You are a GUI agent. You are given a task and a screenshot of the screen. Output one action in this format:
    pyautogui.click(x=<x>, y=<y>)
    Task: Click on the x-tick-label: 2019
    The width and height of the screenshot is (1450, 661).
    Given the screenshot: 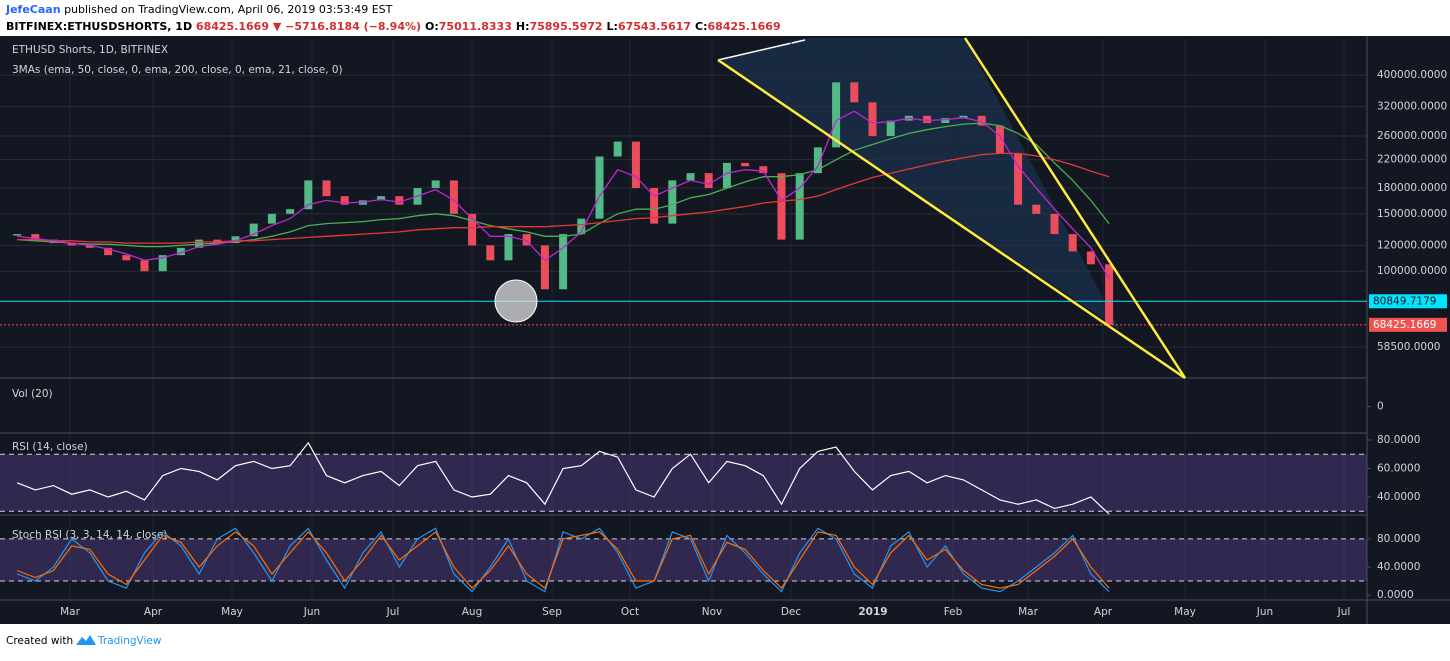 What is the action you would take?
    pyautogui.click(x=872, y=612)
    